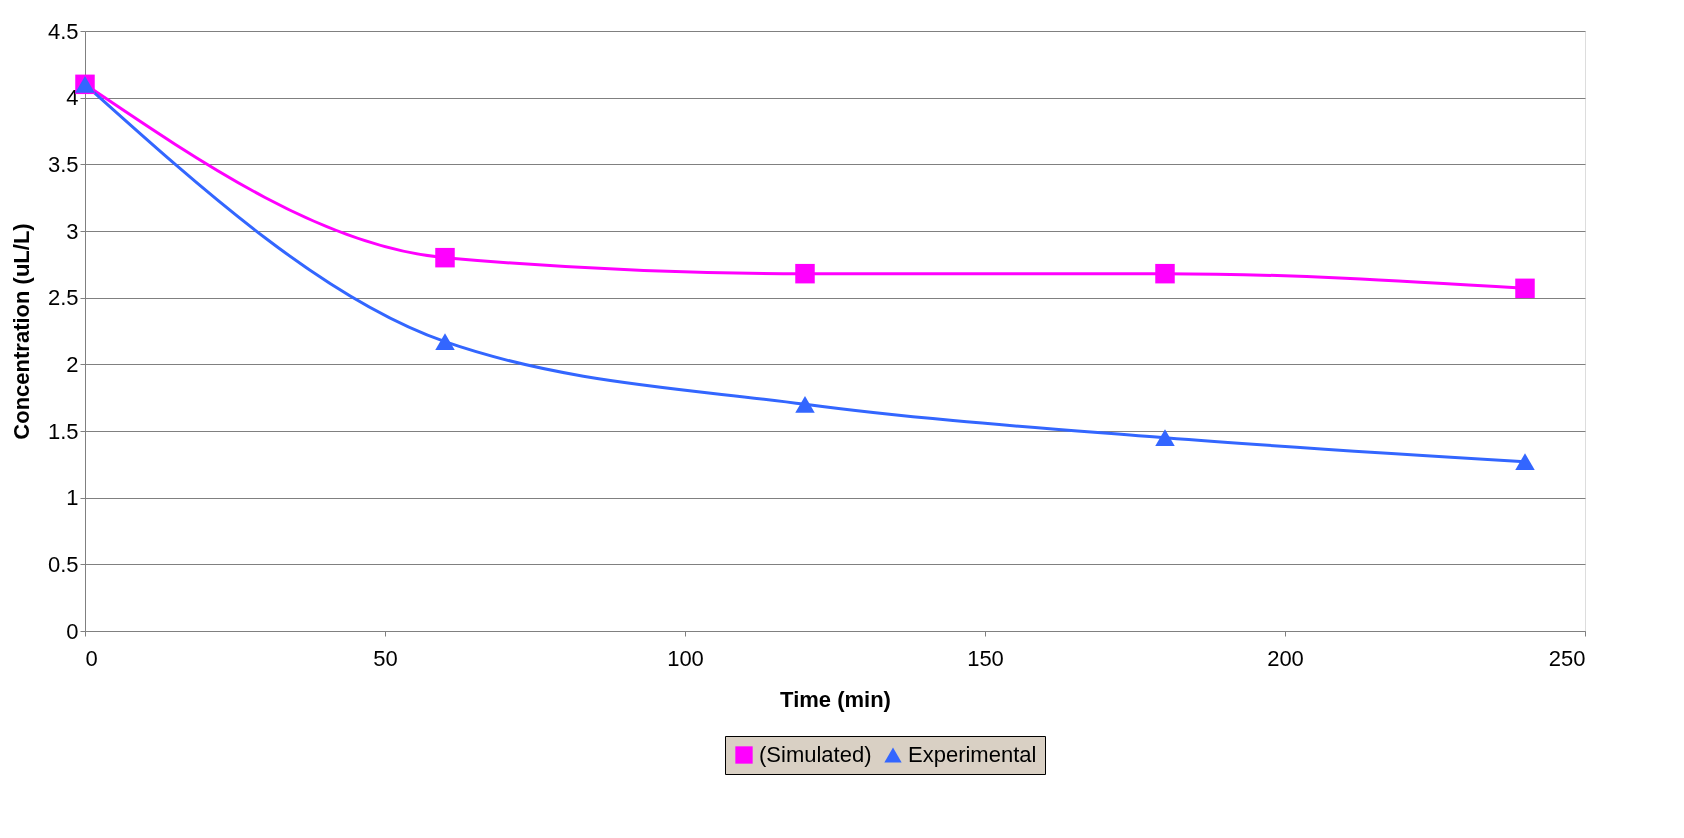  What do you see at coordinates (63, 31) in the screenshot?
I see `y-tick-label: 4.5` at bounding box center [63, 31].